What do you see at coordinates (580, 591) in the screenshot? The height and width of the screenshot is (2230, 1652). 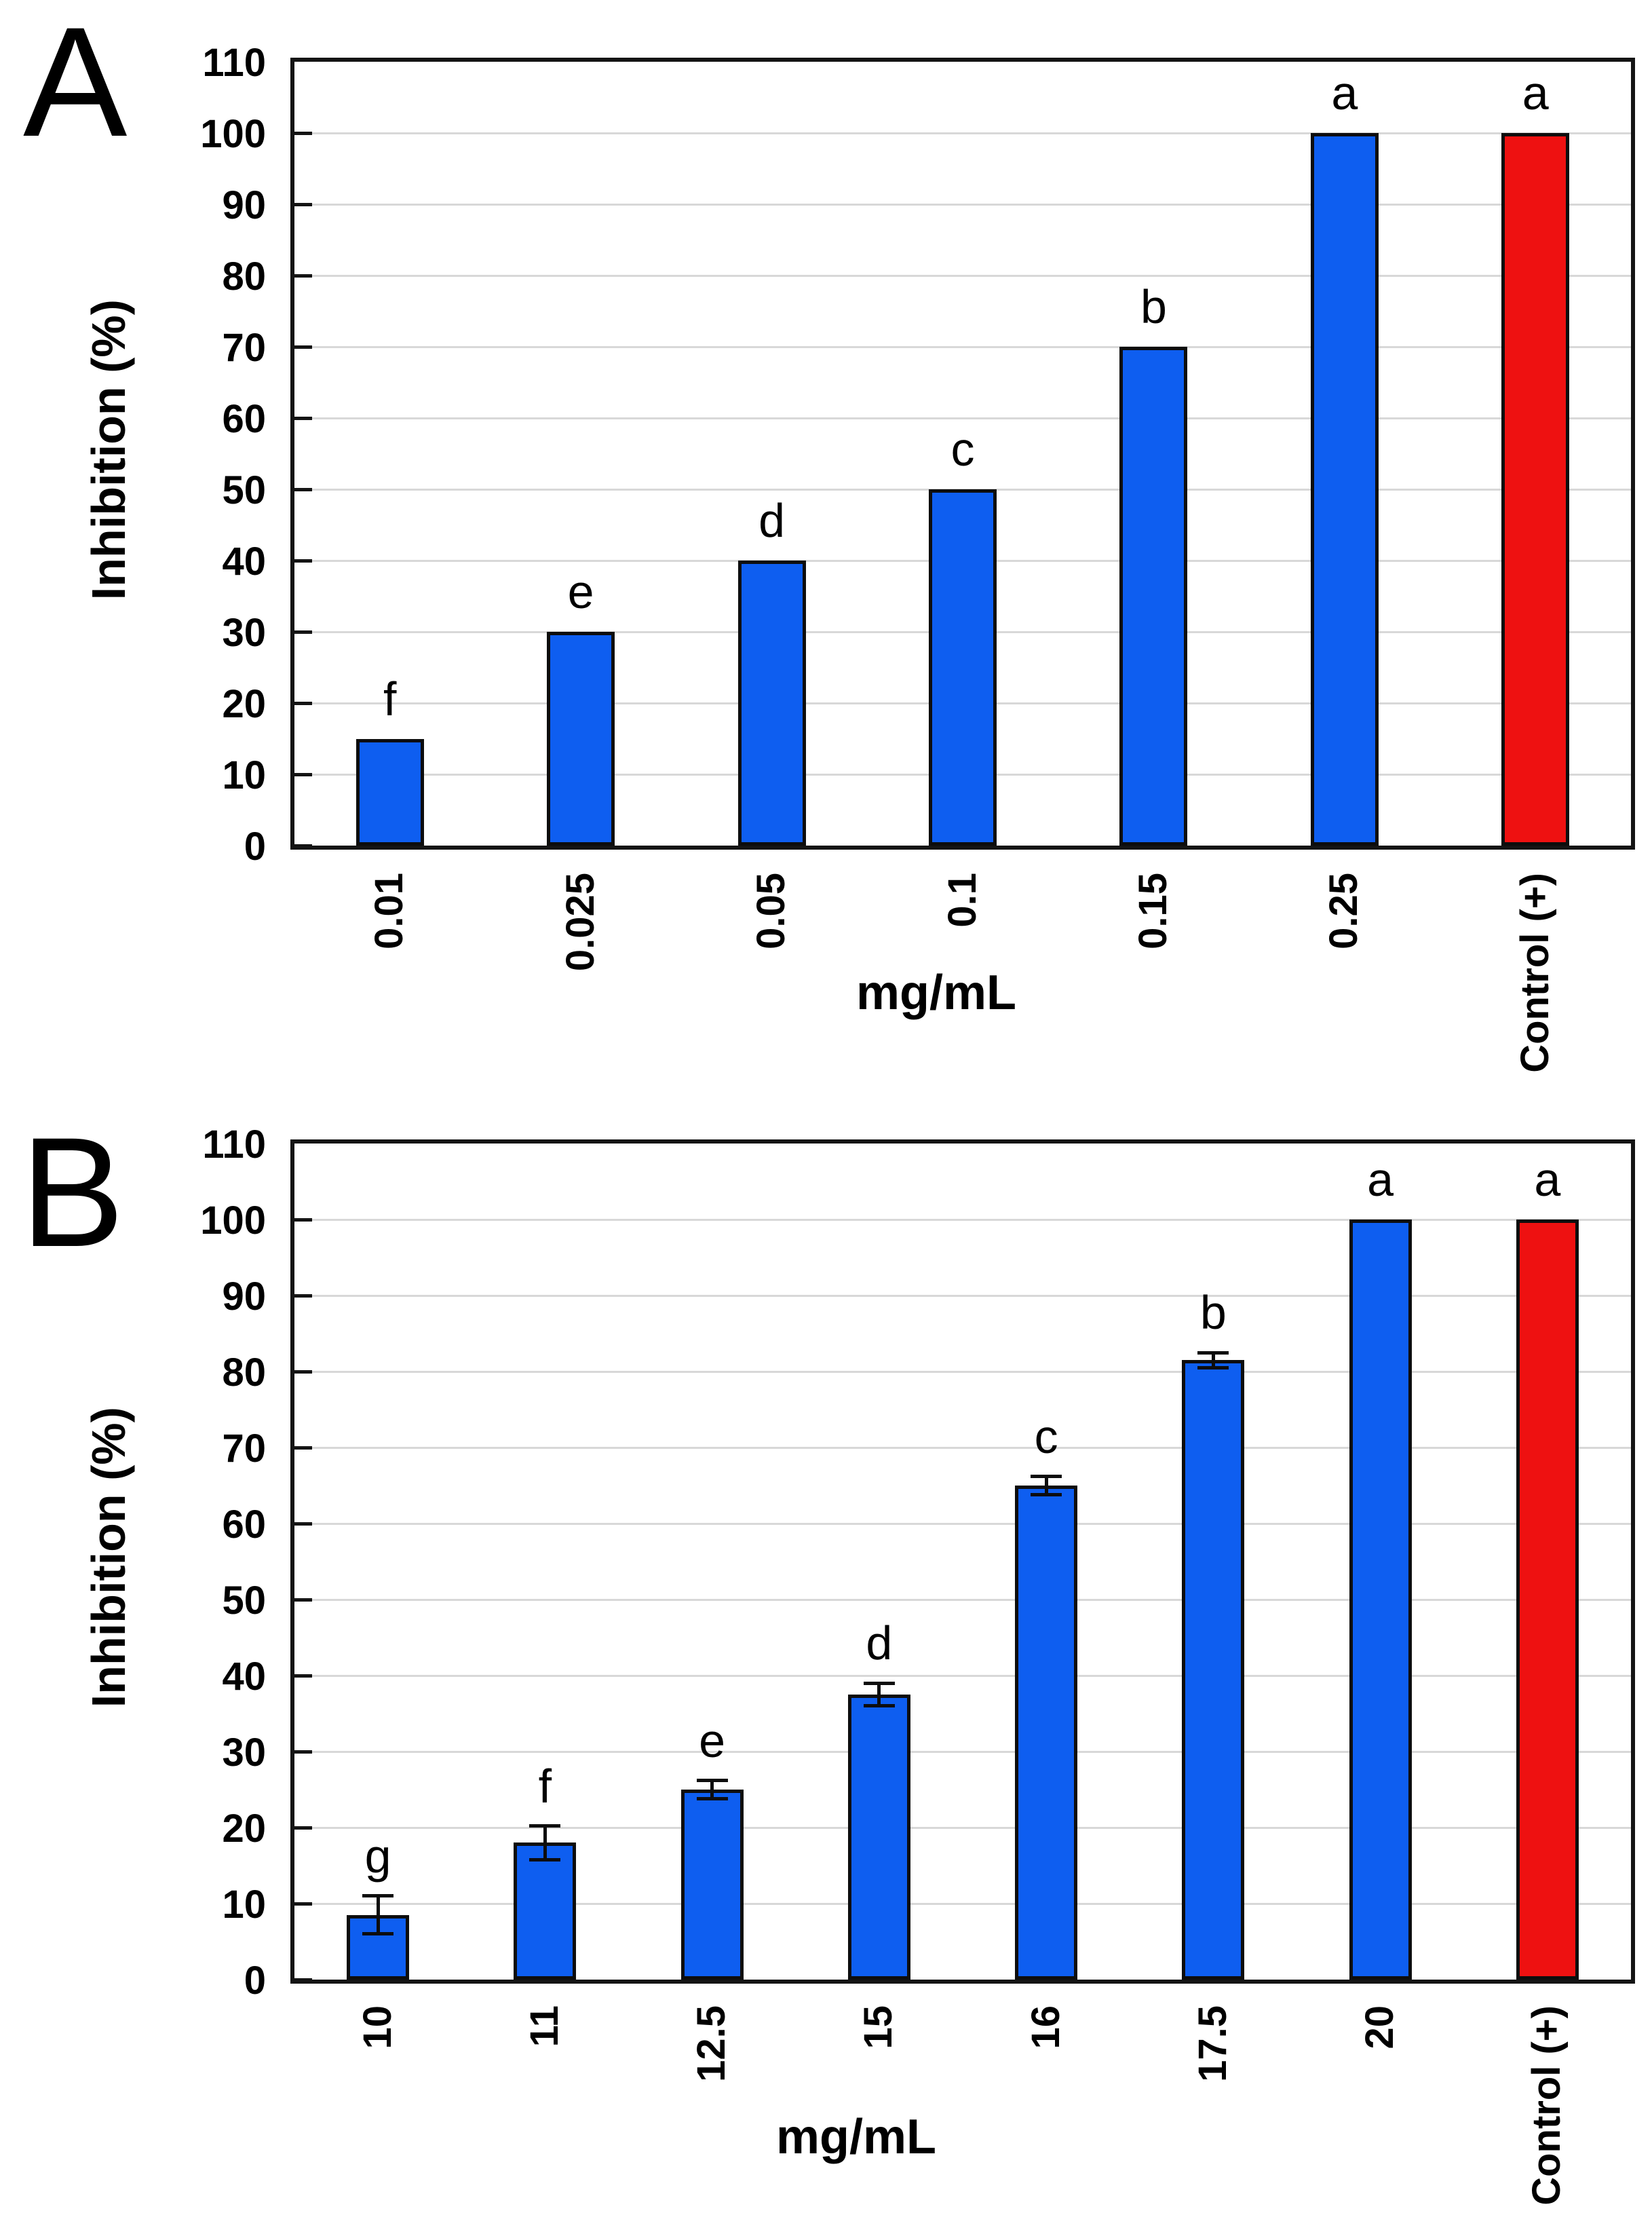 I see `sig-letter-0.025: e` at bounding box center [580, 591].